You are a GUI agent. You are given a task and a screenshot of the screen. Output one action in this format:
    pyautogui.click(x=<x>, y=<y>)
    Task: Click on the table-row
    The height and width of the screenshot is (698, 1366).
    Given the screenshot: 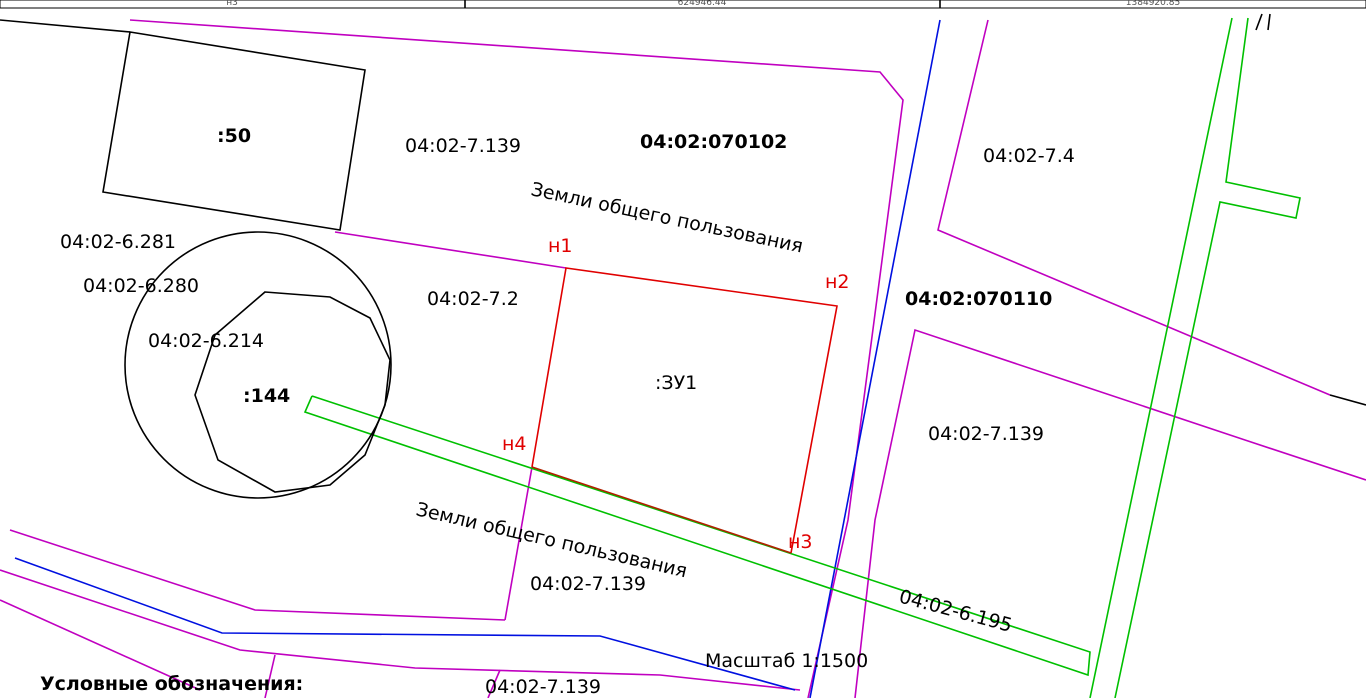 What is the action you would take?
    pyautogui.click(x=683, y=4)
    